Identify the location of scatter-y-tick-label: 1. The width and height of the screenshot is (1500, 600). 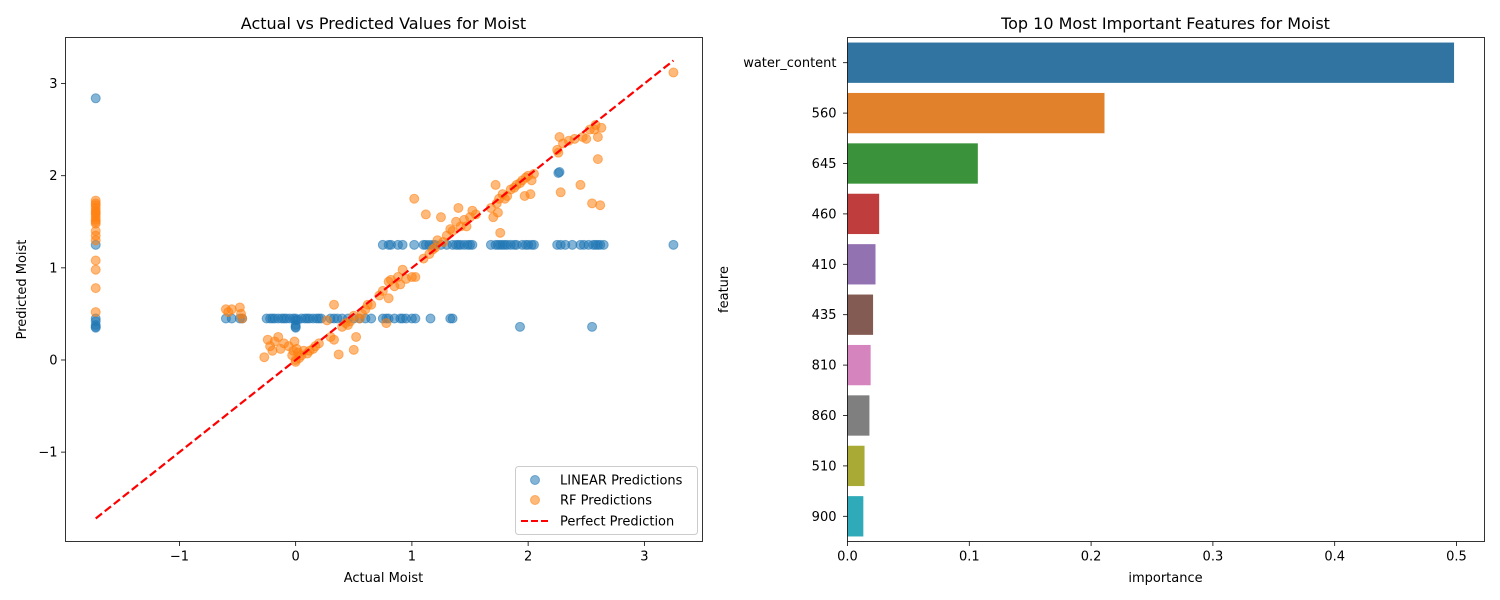
(53, 268).